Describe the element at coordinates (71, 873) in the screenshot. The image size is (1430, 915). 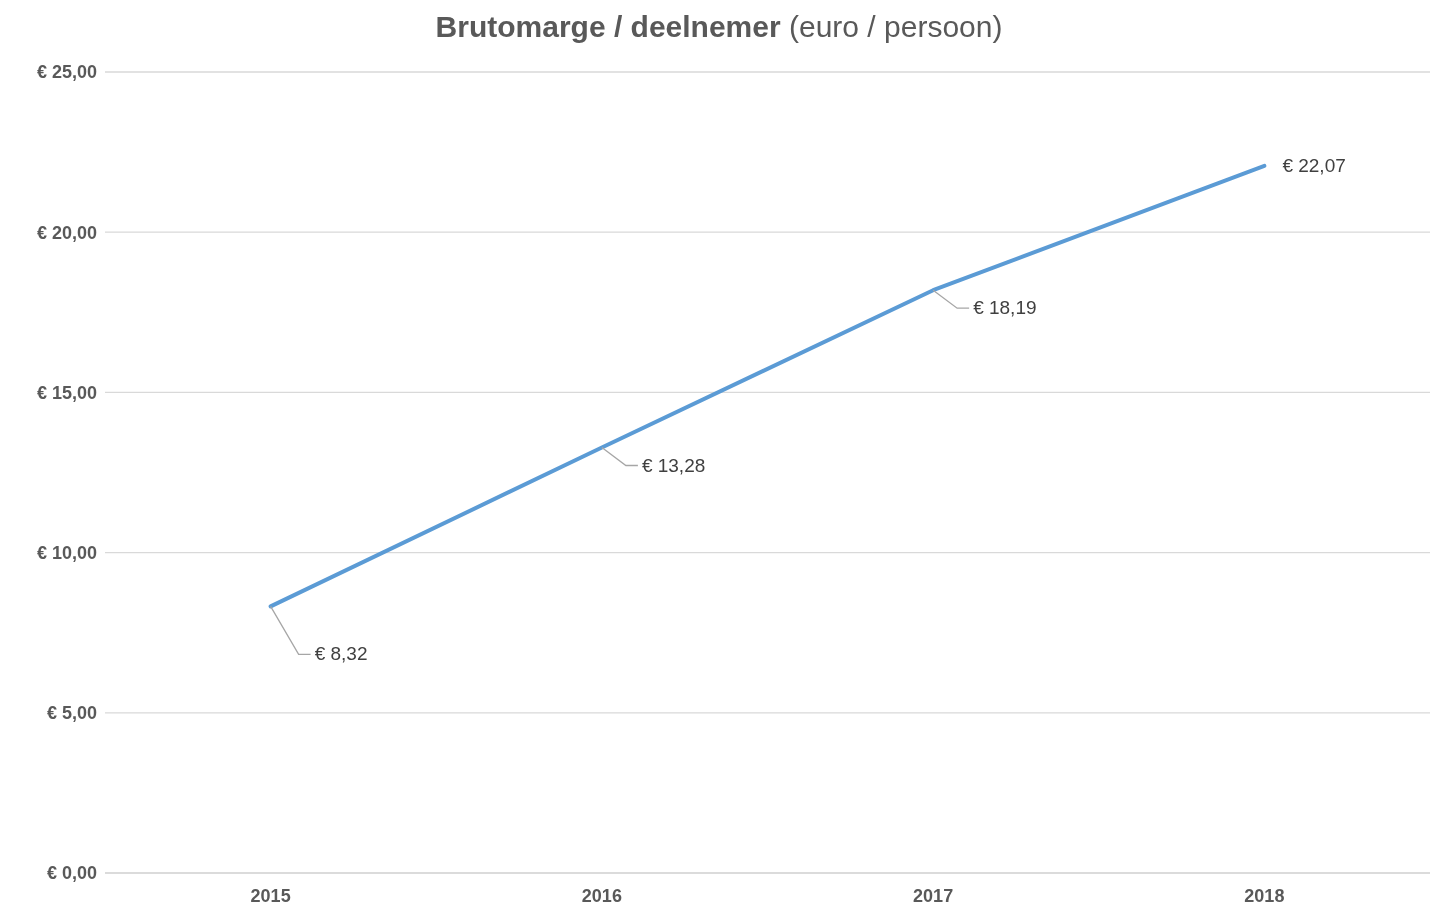
I see `y-tick-label: € 0,00` at that location.